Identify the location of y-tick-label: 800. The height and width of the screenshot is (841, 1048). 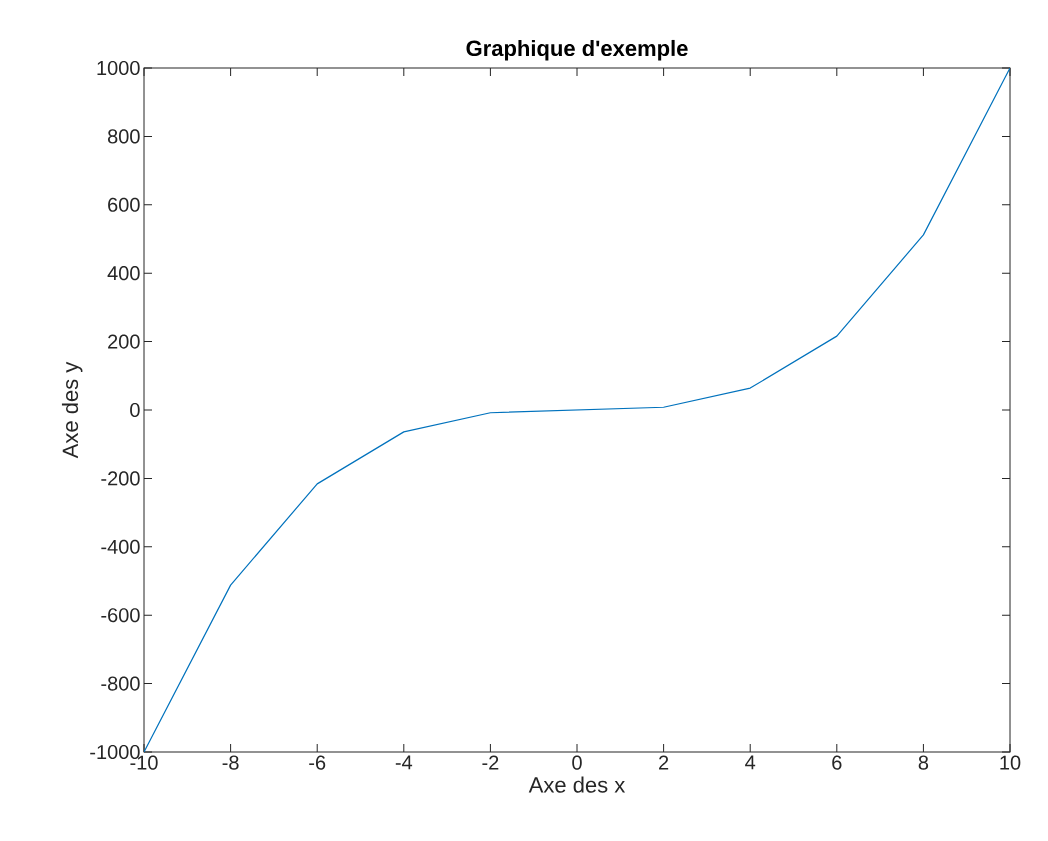
(123, 136).